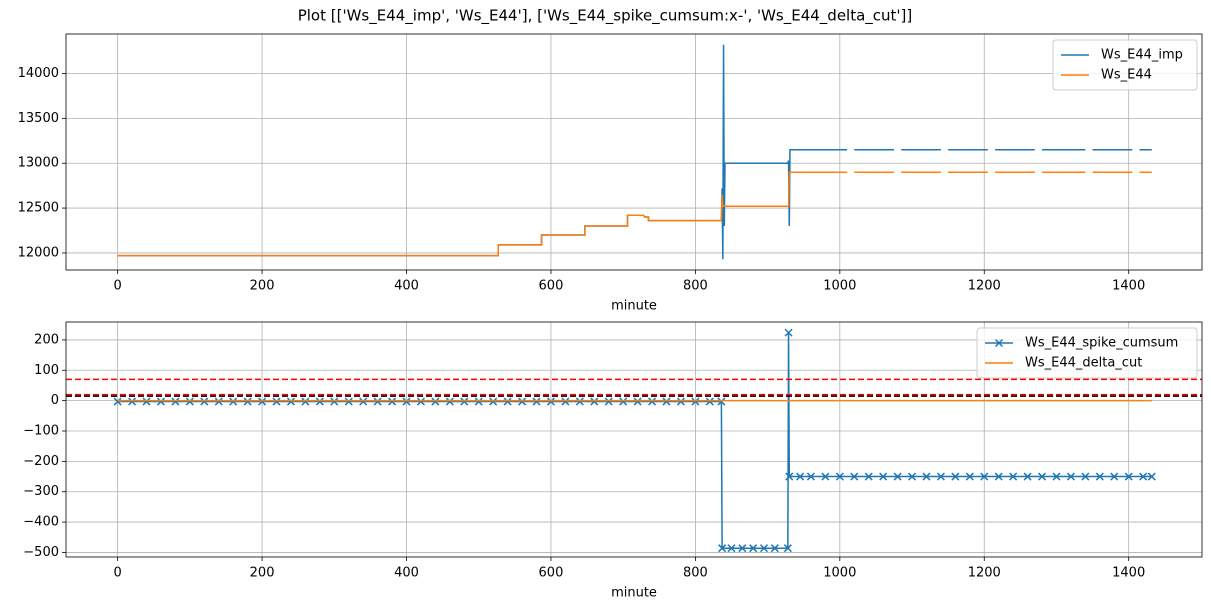 This screenshot has width=1211, height=611. Describe the element at coordinates (262, 573) in the screenshot. I see `x-tick-label: 200` at that location.